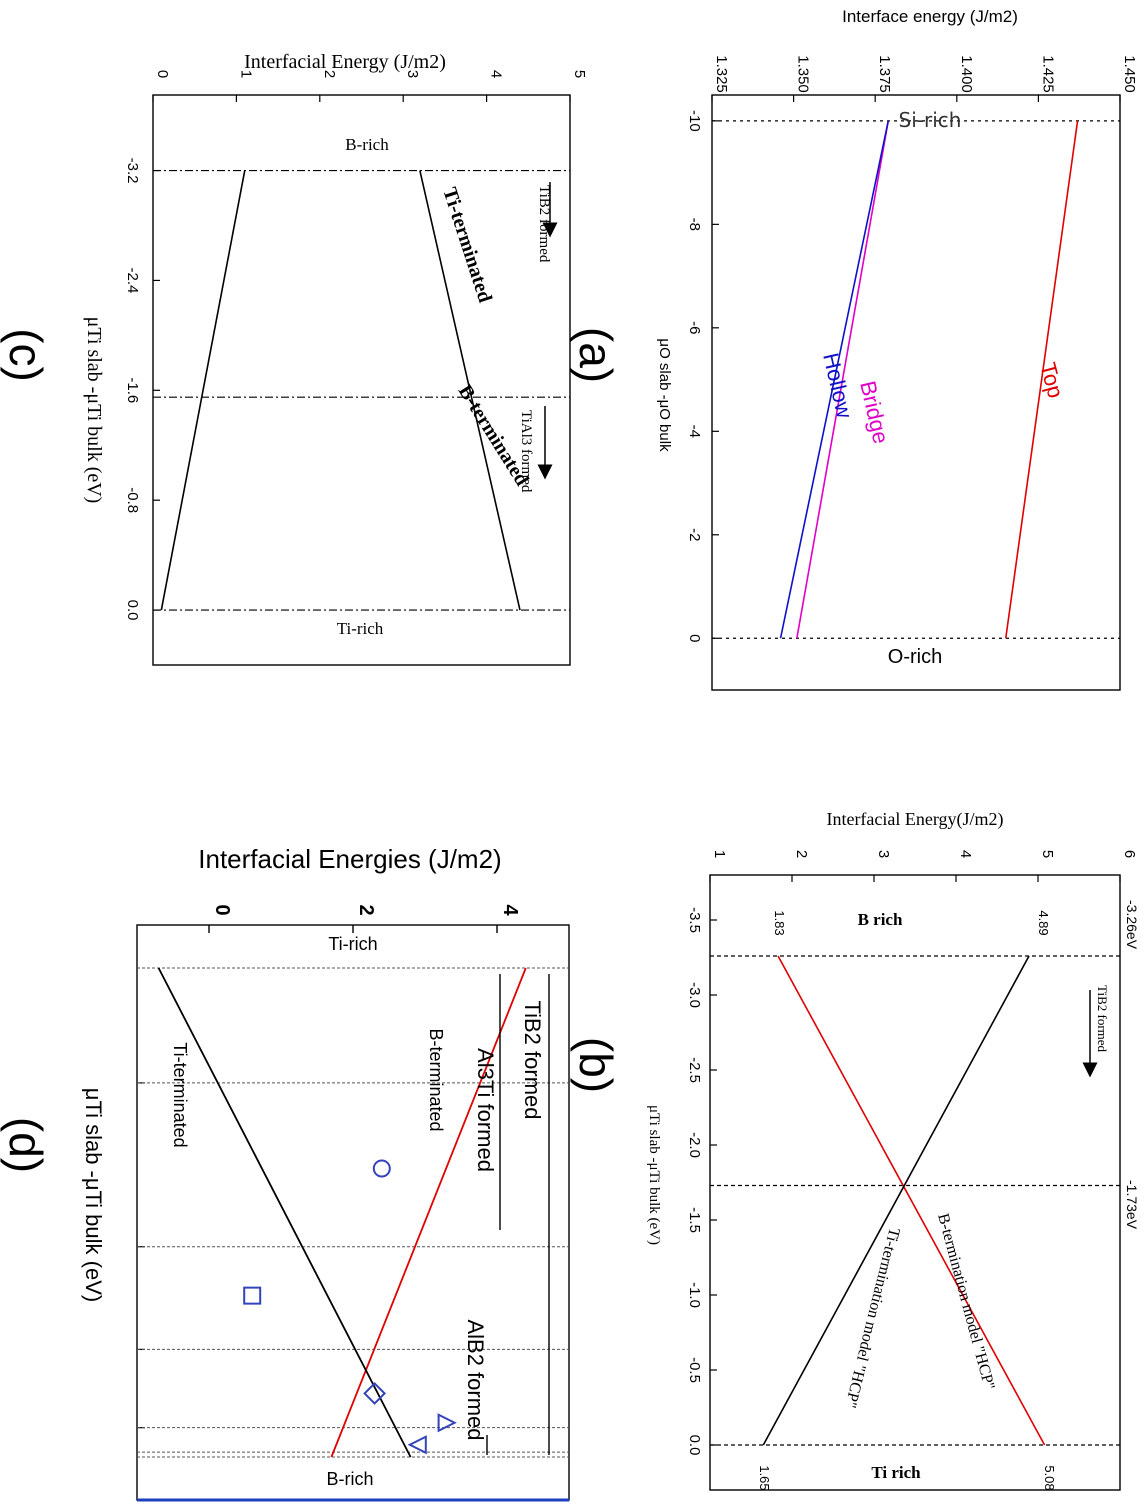 The height and width of the screenshot is (1504, 1146). I want to click on end-label-183: 1.83, so click(779, 922).